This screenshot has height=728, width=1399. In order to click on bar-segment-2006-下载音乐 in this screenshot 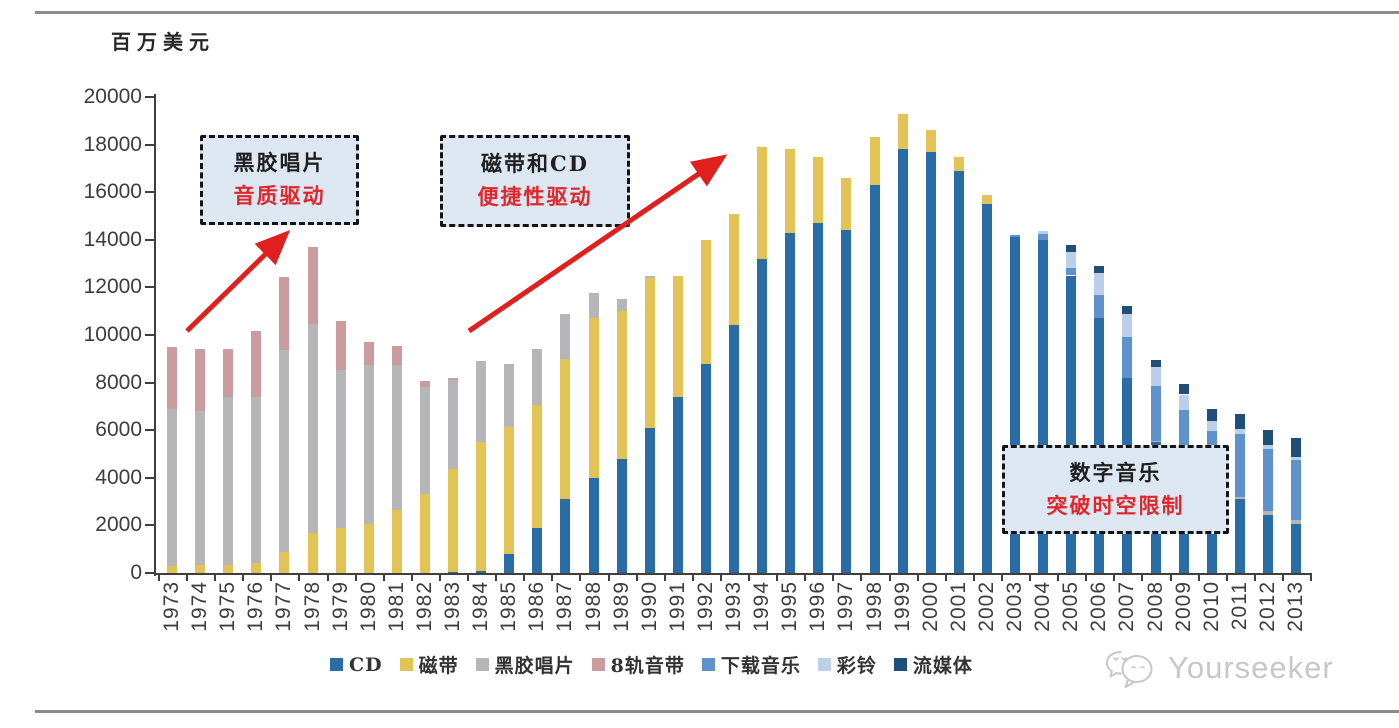, I will do `click(1099, 306)`.